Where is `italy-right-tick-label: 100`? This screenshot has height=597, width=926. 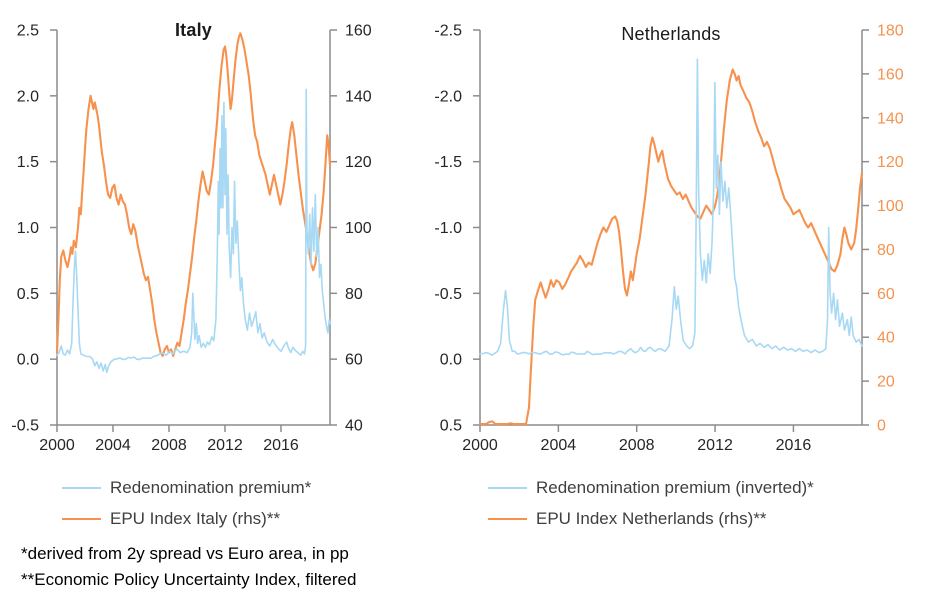 italy-right-tick-label: 100 is located at coordinates (358, 228).